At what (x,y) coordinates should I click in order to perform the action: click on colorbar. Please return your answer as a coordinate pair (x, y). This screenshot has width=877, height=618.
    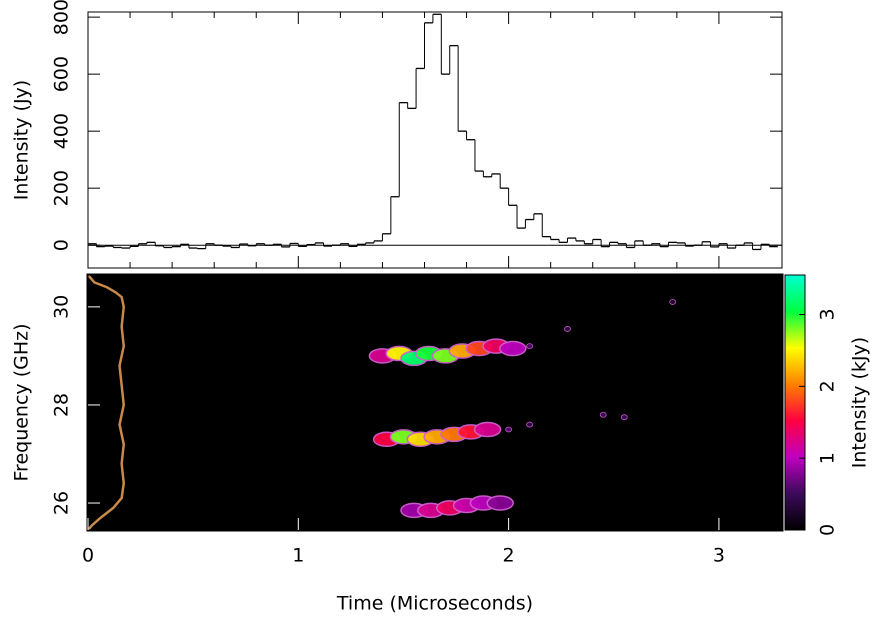
    Looking at the image, I should click on (795, 402).